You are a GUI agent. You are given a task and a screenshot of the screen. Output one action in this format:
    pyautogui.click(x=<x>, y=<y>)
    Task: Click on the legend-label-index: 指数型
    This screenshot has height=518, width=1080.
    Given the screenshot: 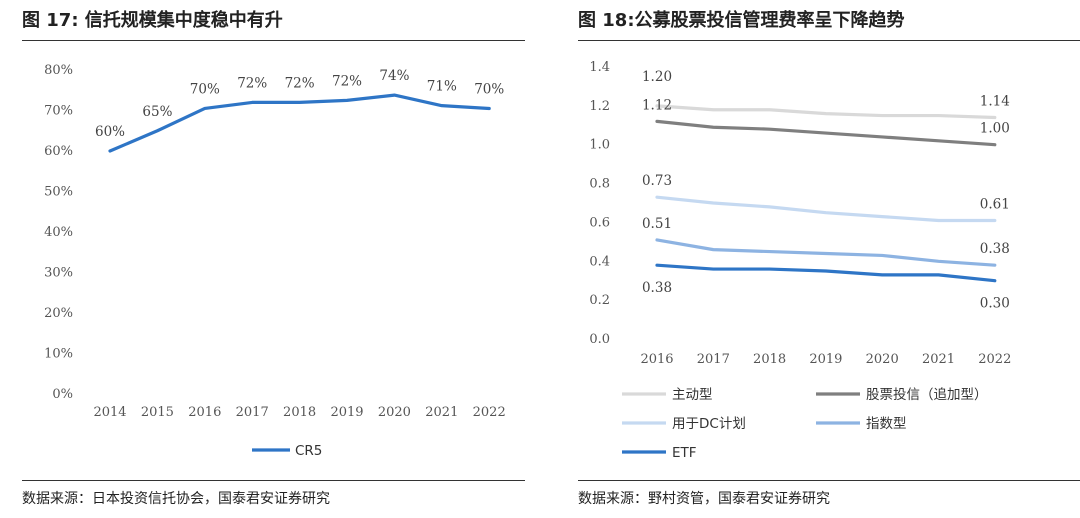 What is the action you would take?
    pyautogui.click(x=886, y=424)
    